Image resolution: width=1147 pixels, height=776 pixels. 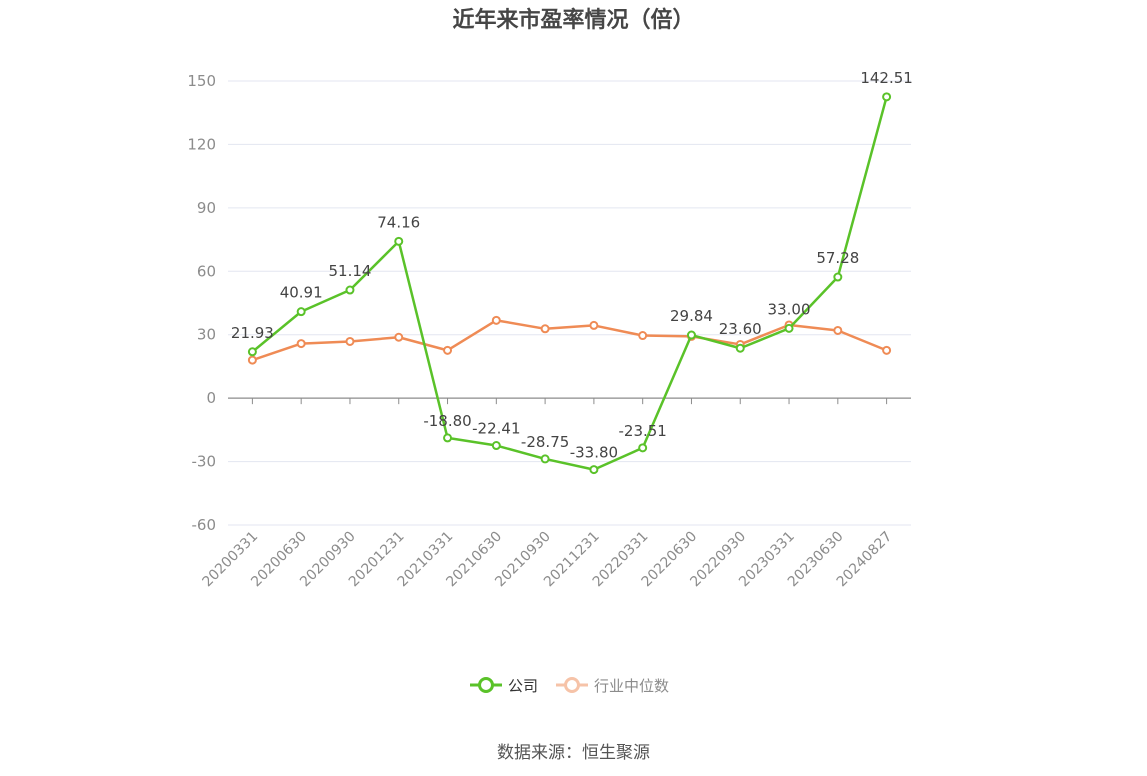 What do you see at coordinates (204, 462) in the screenshot?
I see `y-tick-label: -30` at bounding box center [204, 462].